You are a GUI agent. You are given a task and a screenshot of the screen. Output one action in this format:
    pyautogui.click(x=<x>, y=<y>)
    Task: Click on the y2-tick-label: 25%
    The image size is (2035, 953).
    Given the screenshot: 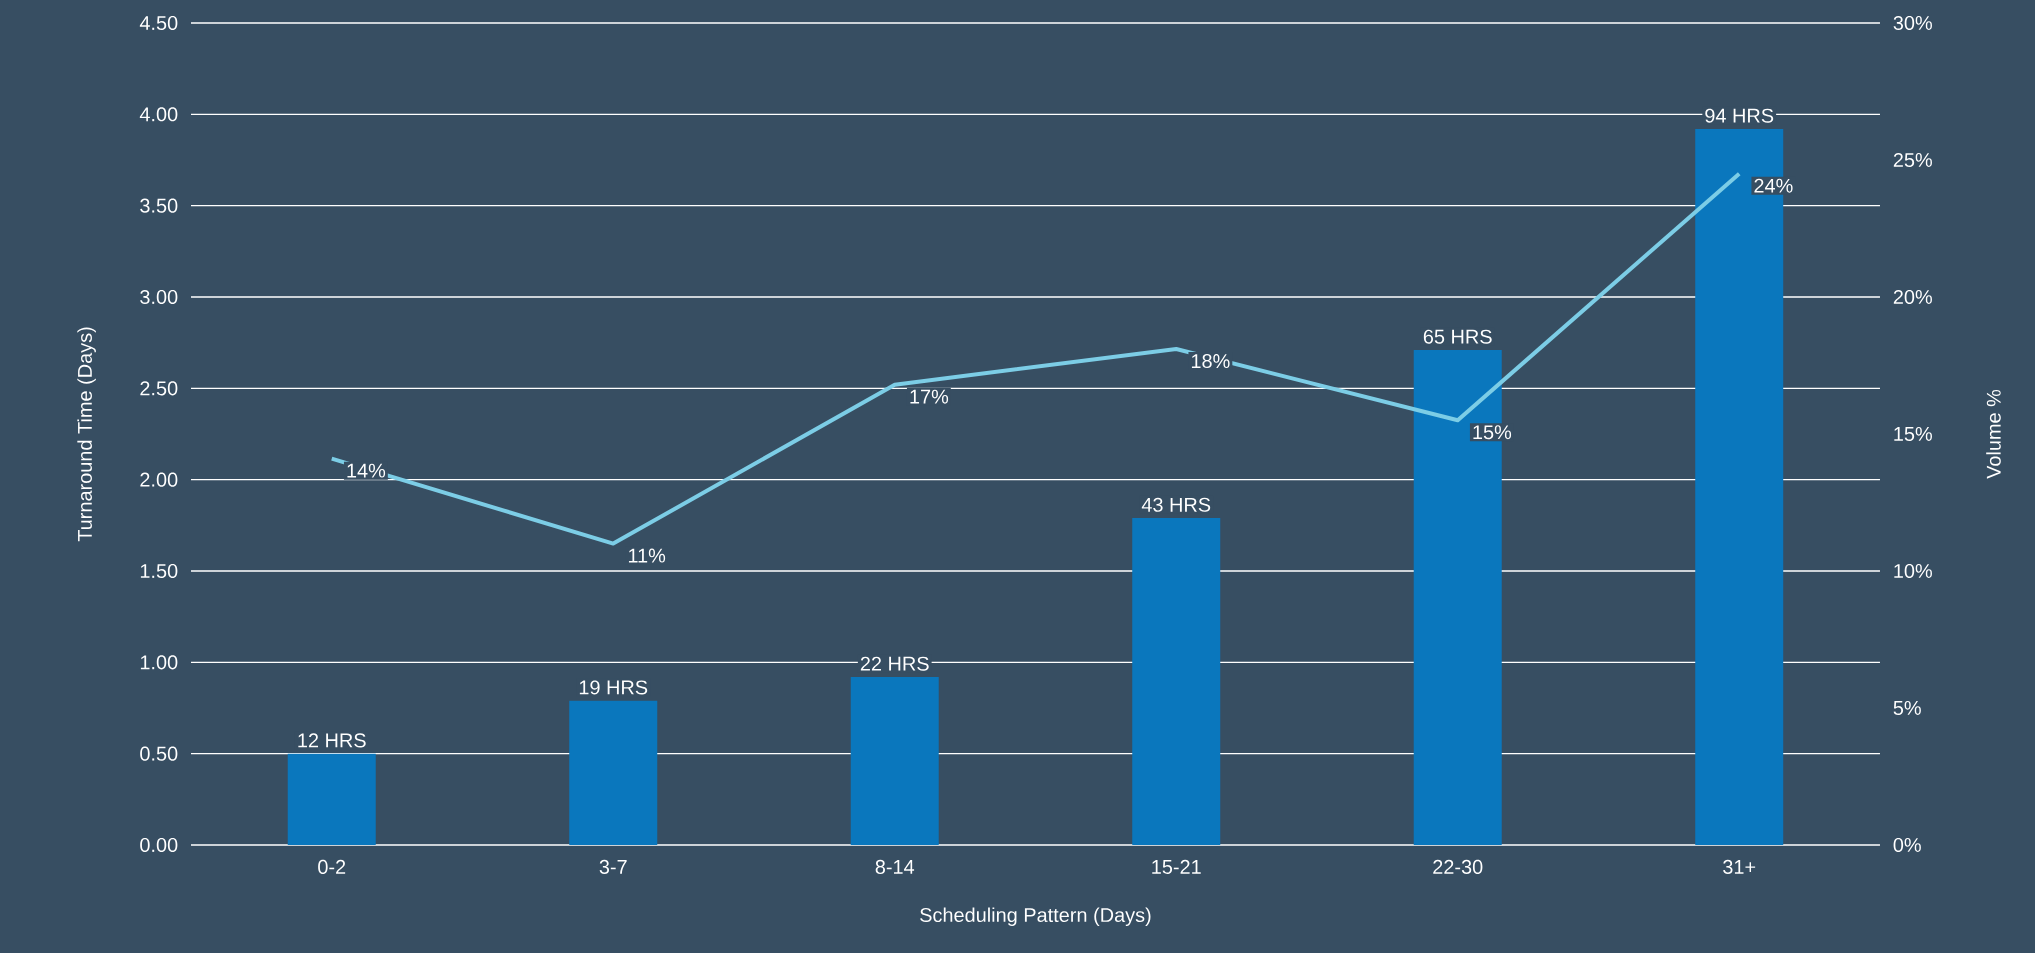 What is the action you would take?
    pyautogui.click(x=1912, y=160)
    